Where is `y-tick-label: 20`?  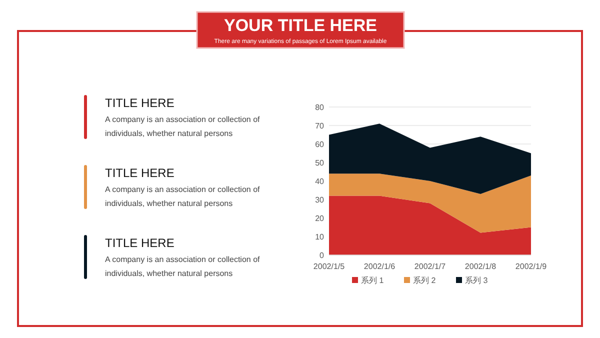
y-tick-label: 20 is located at coordinates (320, 218).